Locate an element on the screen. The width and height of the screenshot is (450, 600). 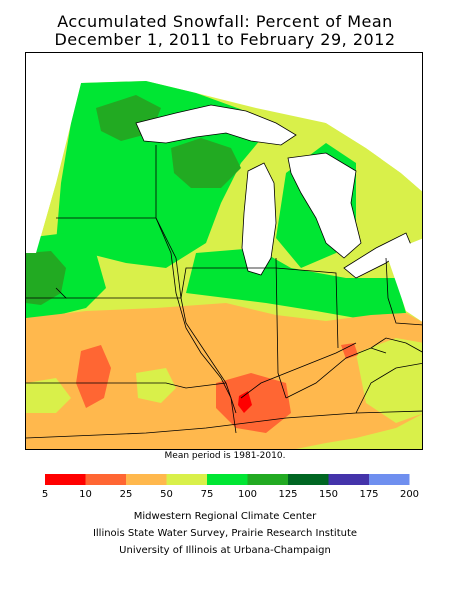
region-green-mid is located at coordinates (296, 283).